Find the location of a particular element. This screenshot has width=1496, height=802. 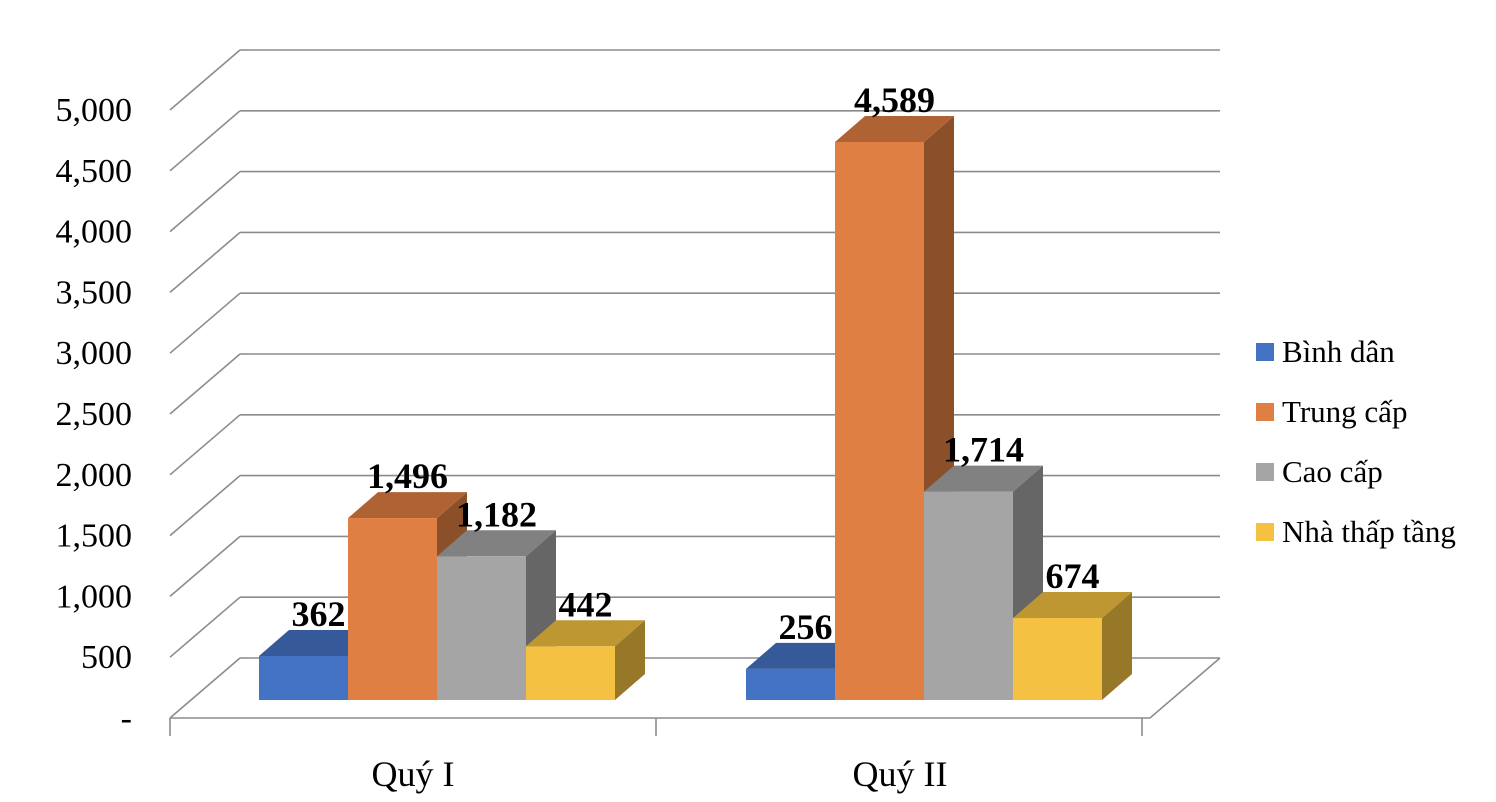

legend-item-cao-cap: Cao cấp is located at coordinates (1356, 472).